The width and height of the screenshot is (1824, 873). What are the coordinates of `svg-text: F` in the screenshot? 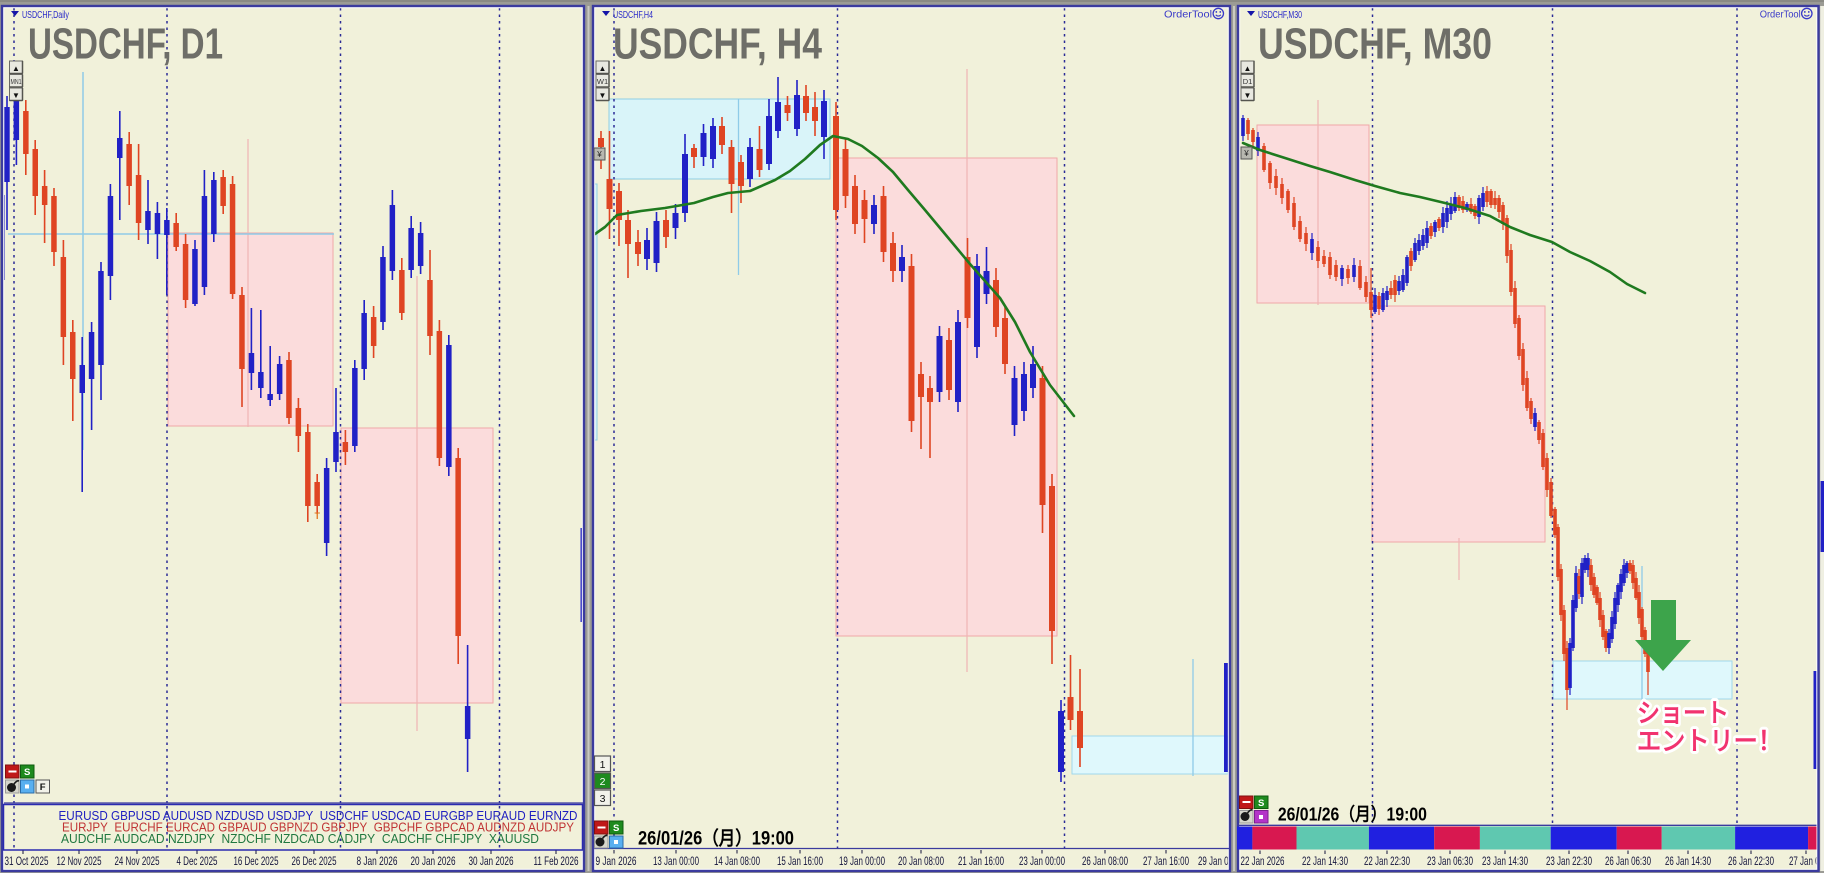 It's located at (43, 787).